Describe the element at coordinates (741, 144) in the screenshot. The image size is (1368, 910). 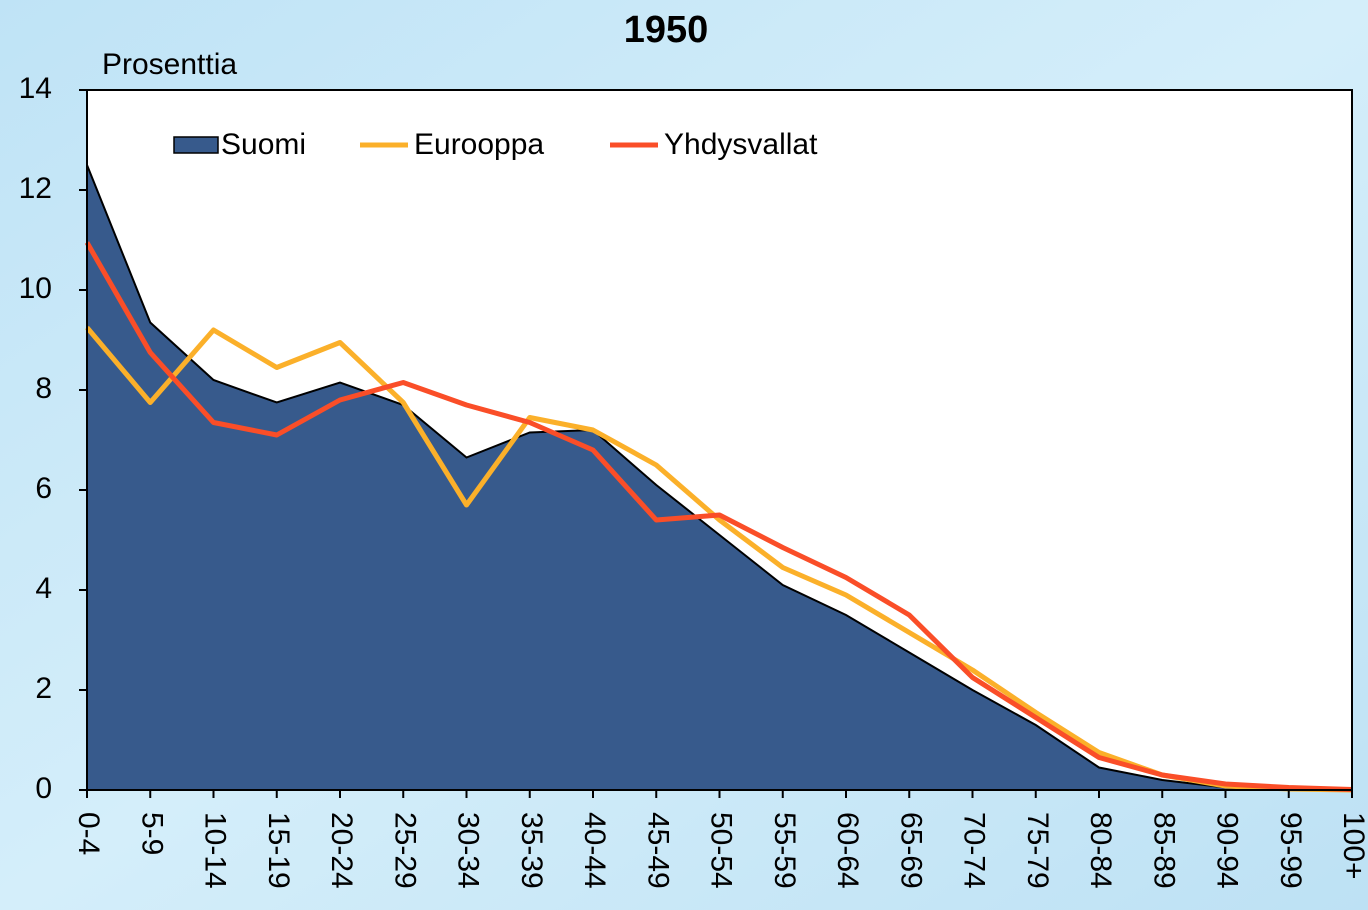
I see `legend-label: Yhdysvallat` at that location.